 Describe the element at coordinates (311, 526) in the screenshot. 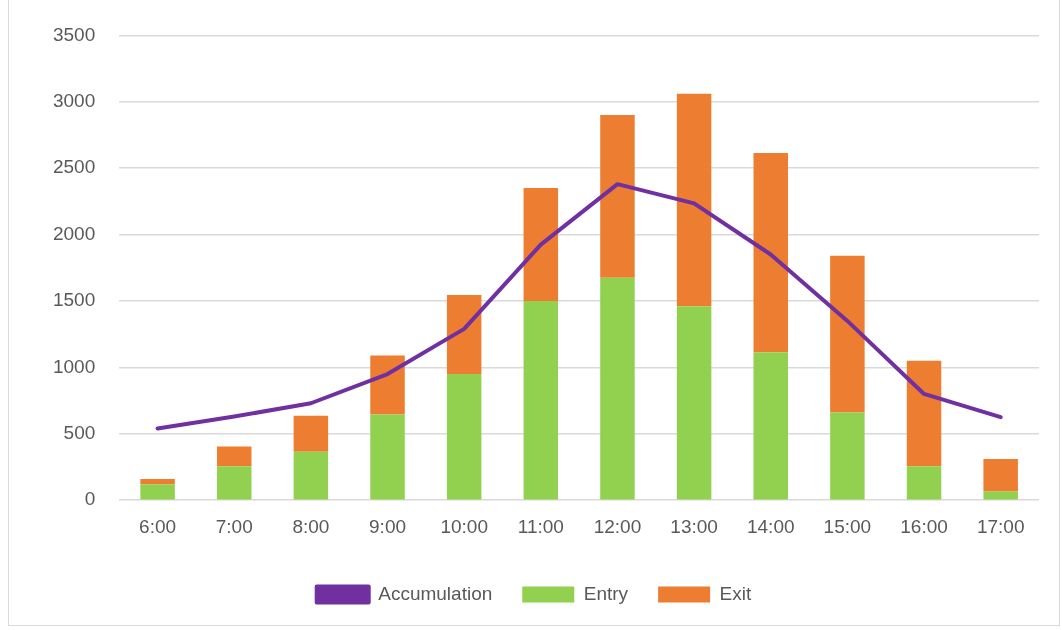

I see `x-tick-label: 8:00` at that location.